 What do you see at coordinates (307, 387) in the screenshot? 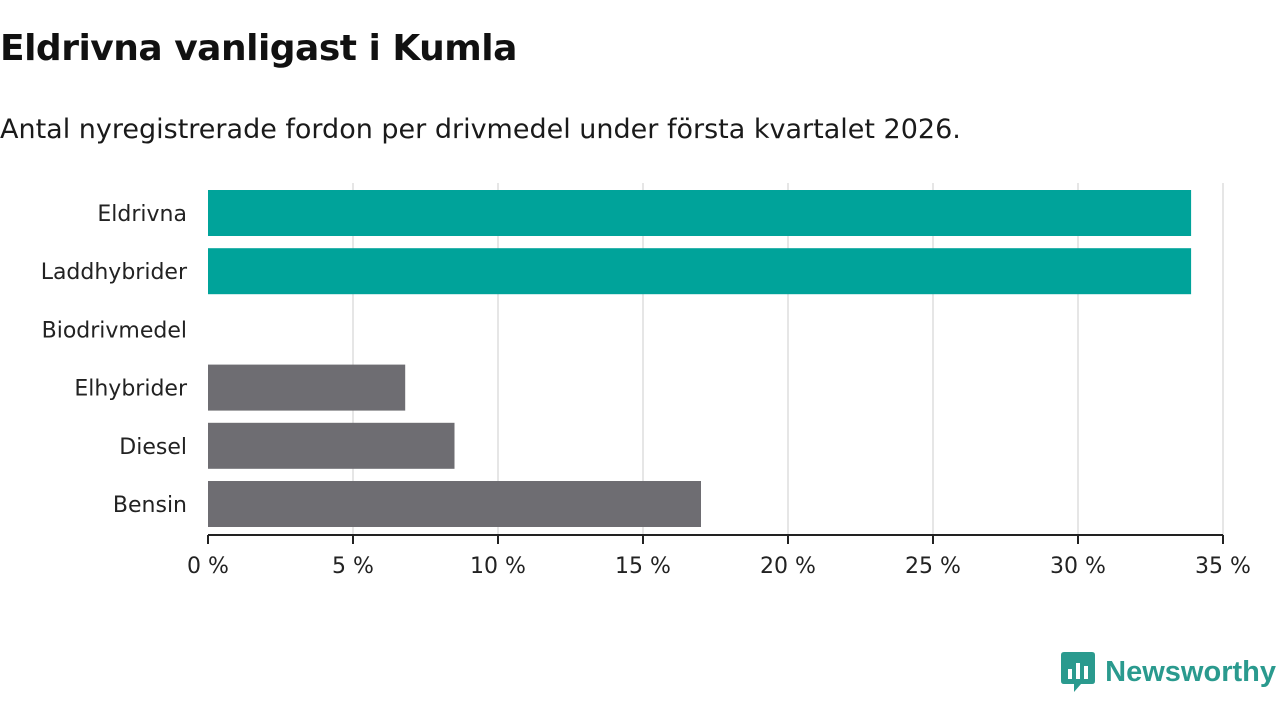
I see `bar-elhybrider` at bounding box center [307, 387].